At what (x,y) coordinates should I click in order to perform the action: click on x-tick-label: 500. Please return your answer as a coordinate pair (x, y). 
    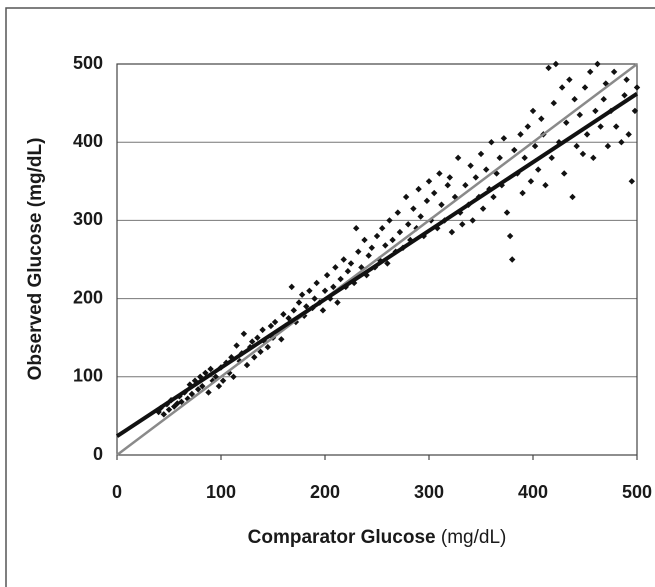
    Looking at the image, I should click on (637, 492).